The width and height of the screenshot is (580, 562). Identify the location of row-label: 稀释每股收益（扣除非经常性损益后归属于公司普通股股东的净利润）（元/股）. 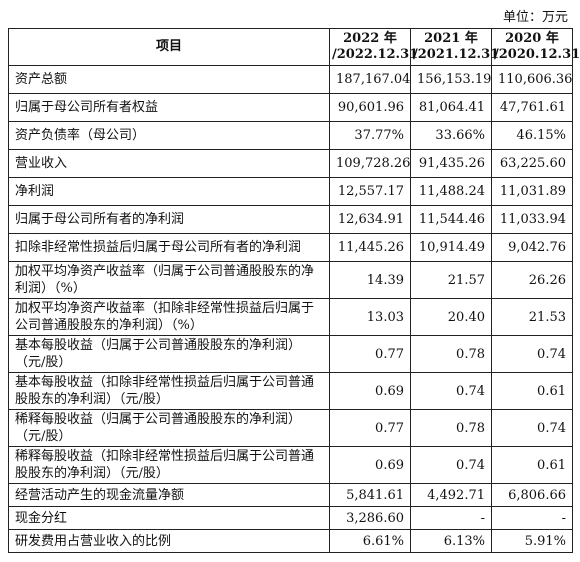
(169, 465).